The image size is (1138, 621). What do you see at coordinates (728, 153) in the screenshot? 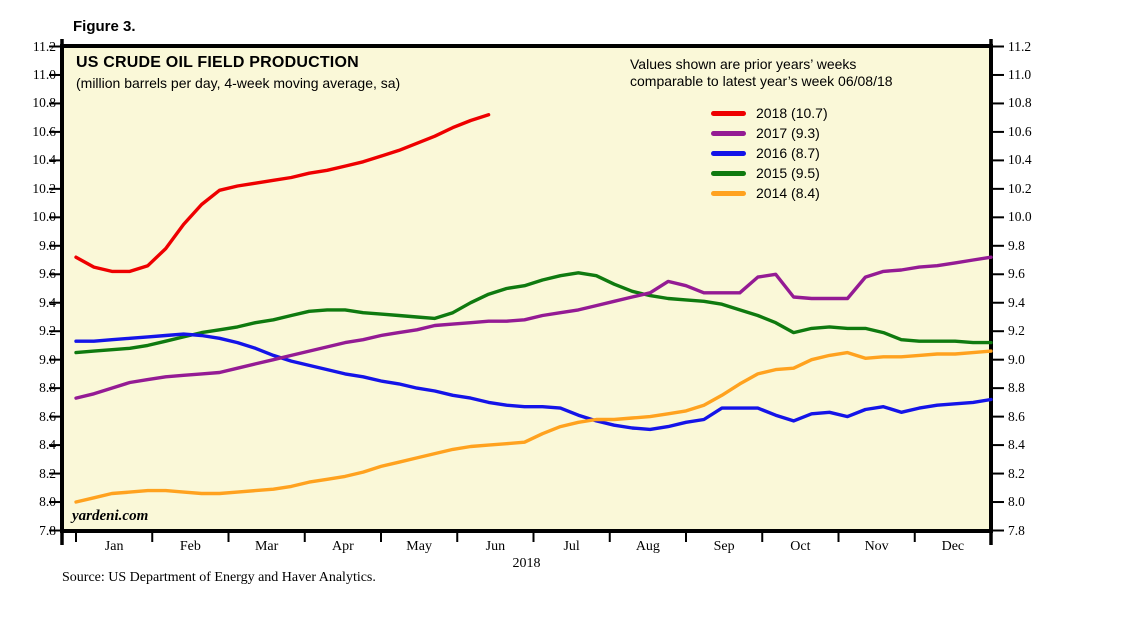
I see `legend-swatch-2016` at bounding box center [728, 153].